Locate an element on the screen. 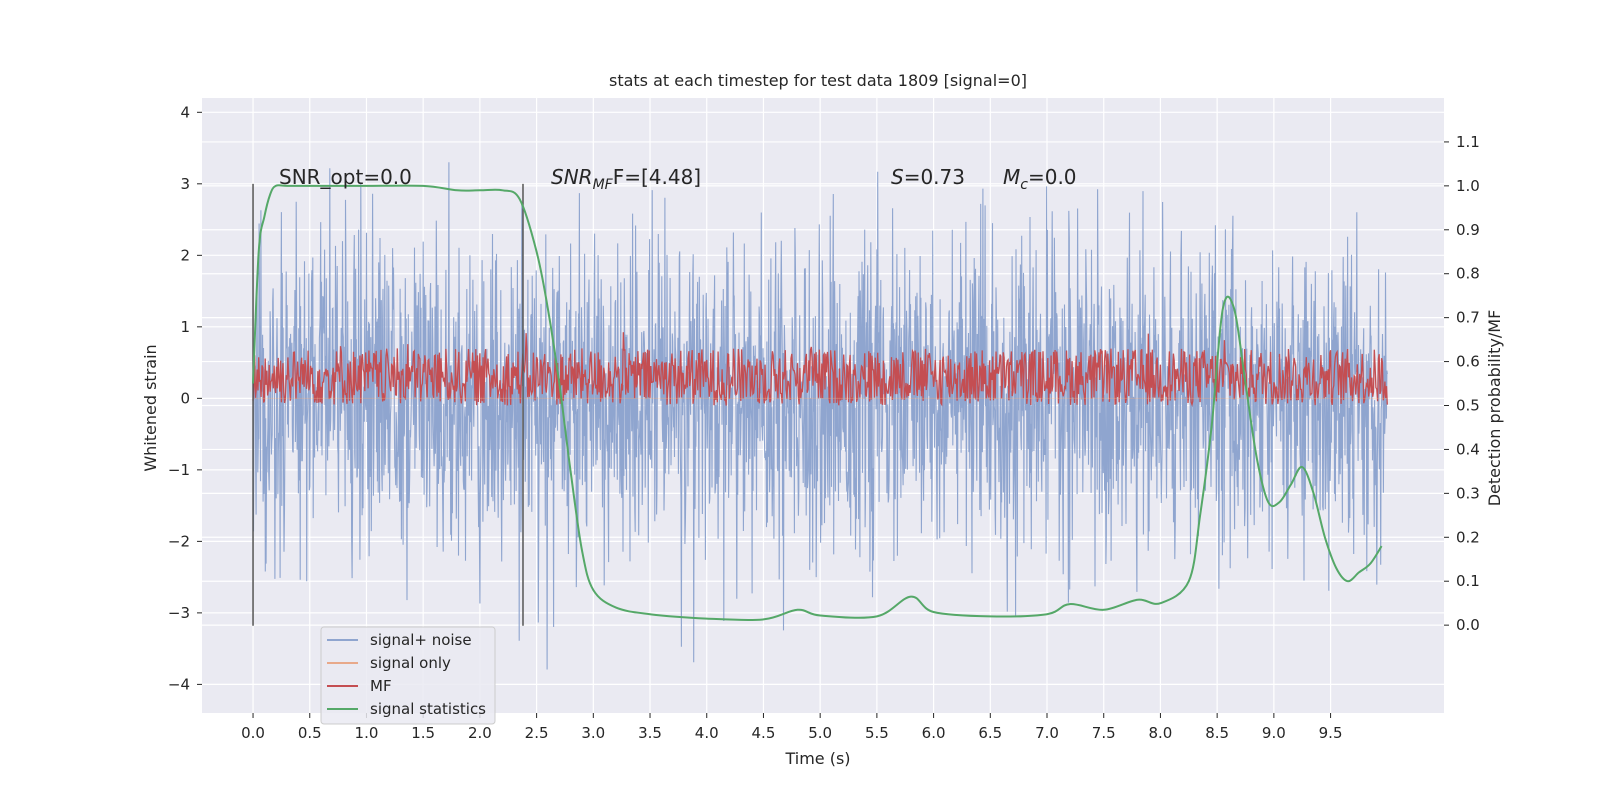 This screenshot has height=800, width=1600. y-left-tick-label-6: 2 is located at coordinates (185, 255).